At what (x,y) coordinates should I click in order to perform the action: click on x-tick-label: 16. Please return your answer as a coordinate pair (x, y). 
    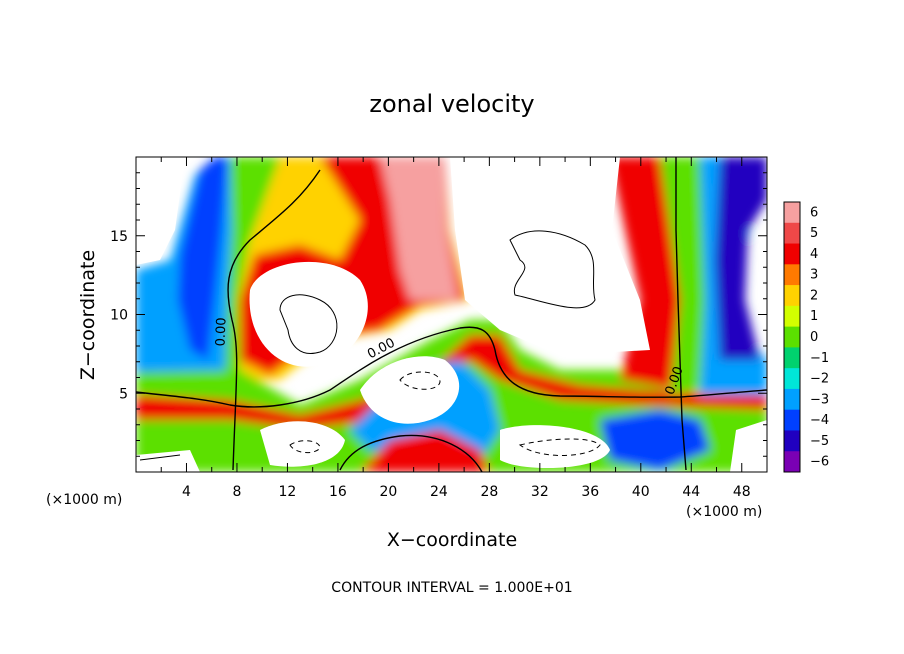
    Looking at the image, I should click on (338, 492).